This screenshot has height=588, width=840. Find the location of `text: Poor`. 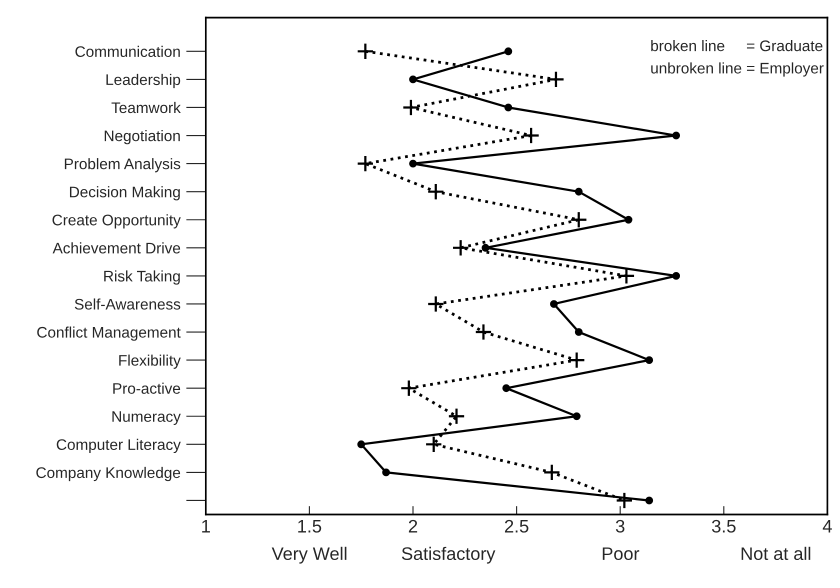

text: Poor is located at coordinates (621, 553).